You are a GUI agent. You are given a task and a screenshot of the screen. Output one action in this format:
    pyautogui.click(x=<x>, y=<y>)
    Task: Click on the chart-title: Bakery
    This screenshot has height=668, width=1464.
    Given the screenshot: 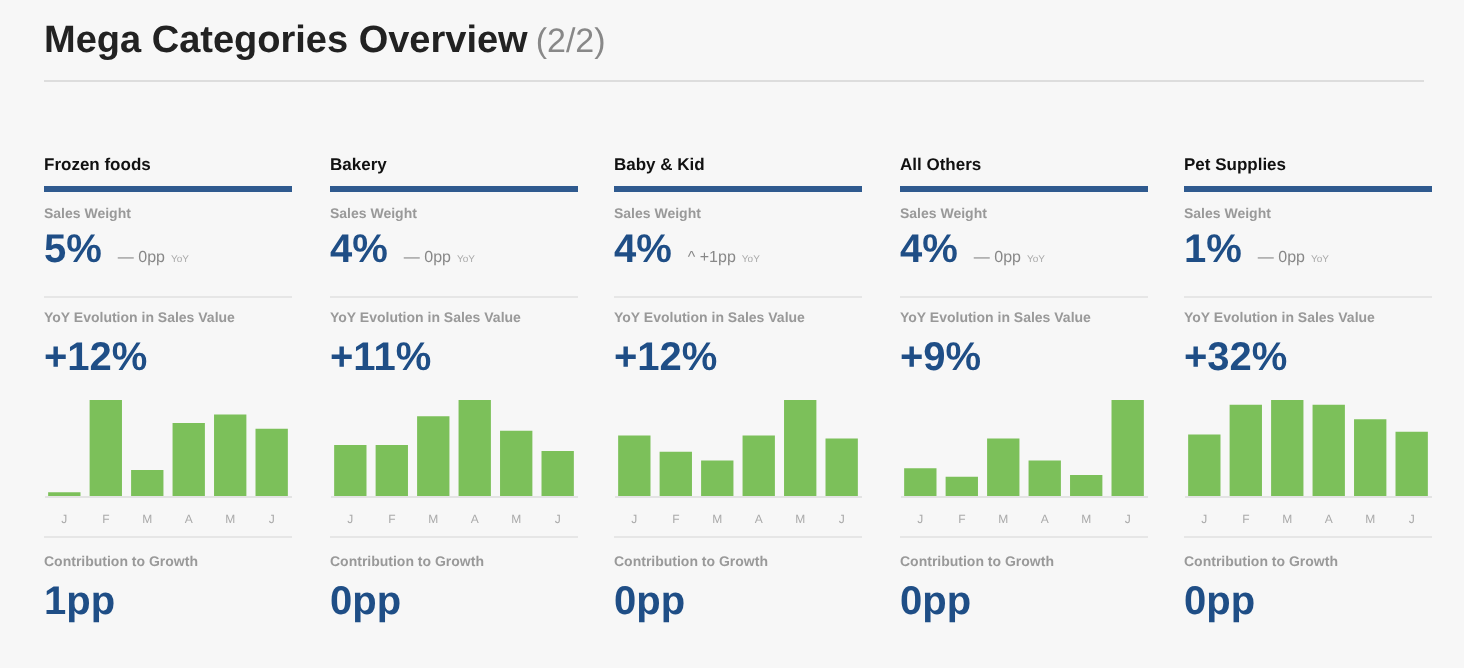 What is the action you would take?
    pyautogui.click(x=358, y=164)
    